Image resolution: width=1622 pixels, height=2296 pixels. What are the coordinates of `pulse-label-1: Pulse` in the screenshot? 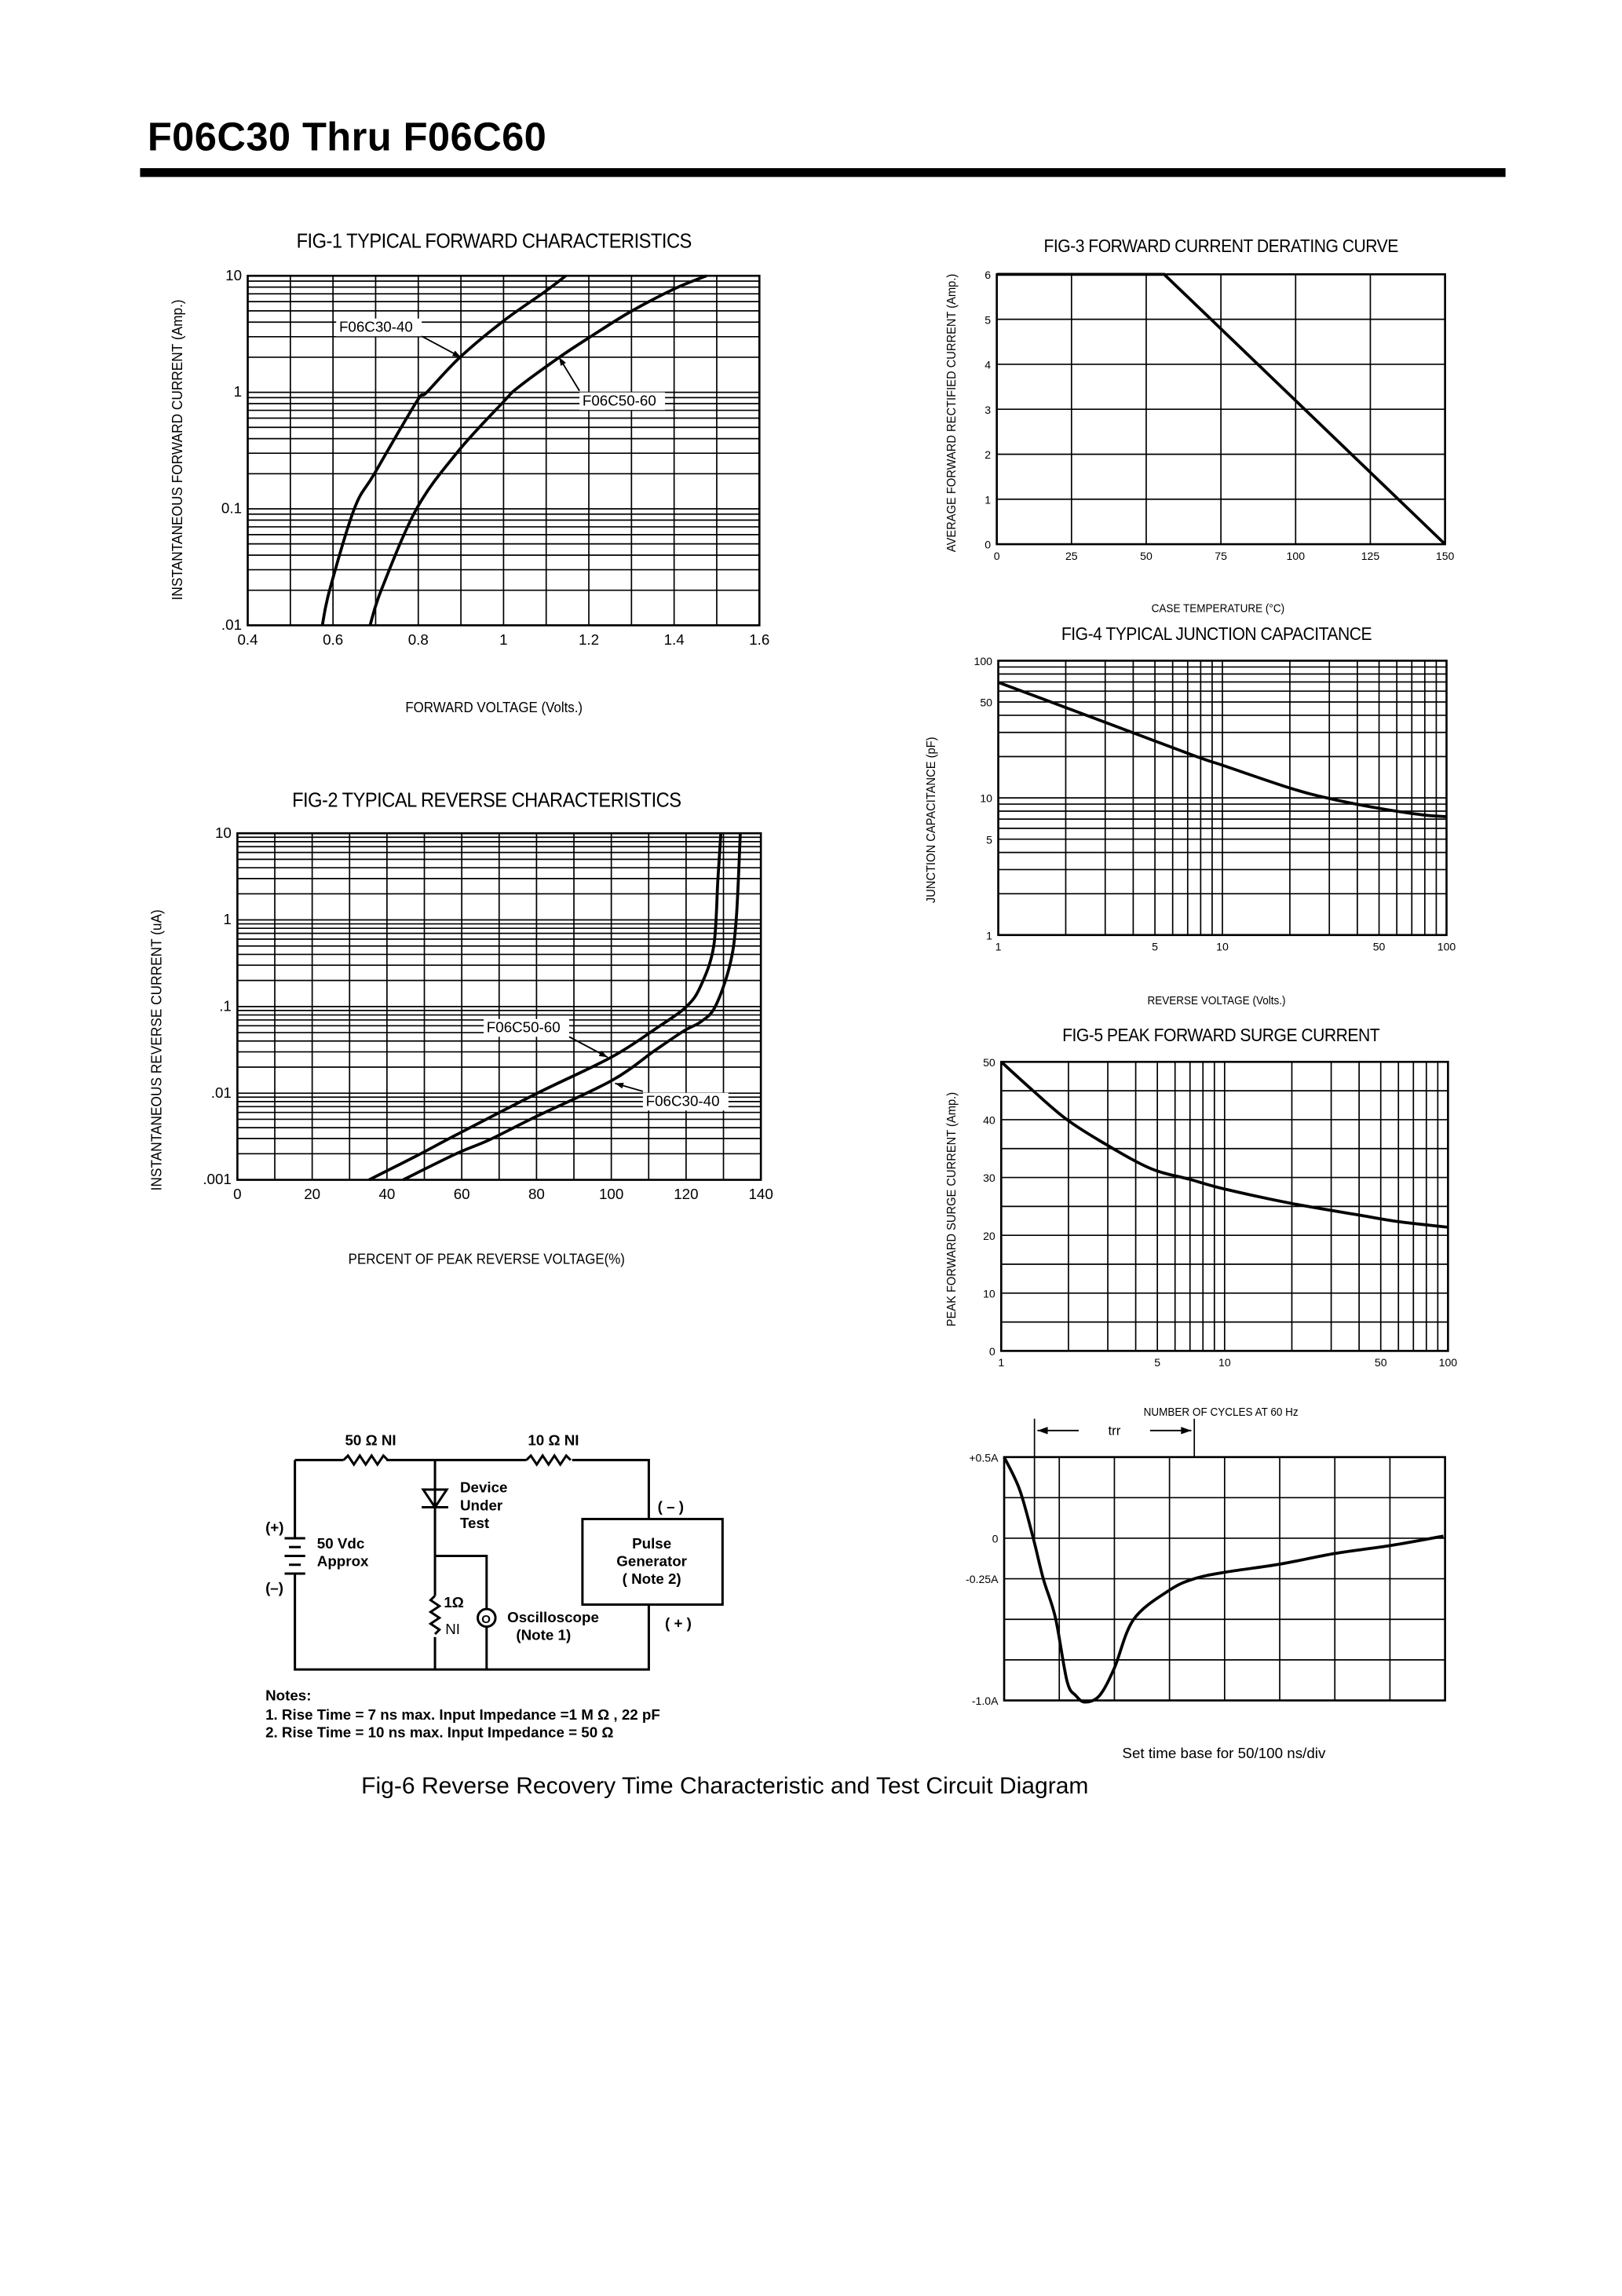 It's located at (651, 1543).